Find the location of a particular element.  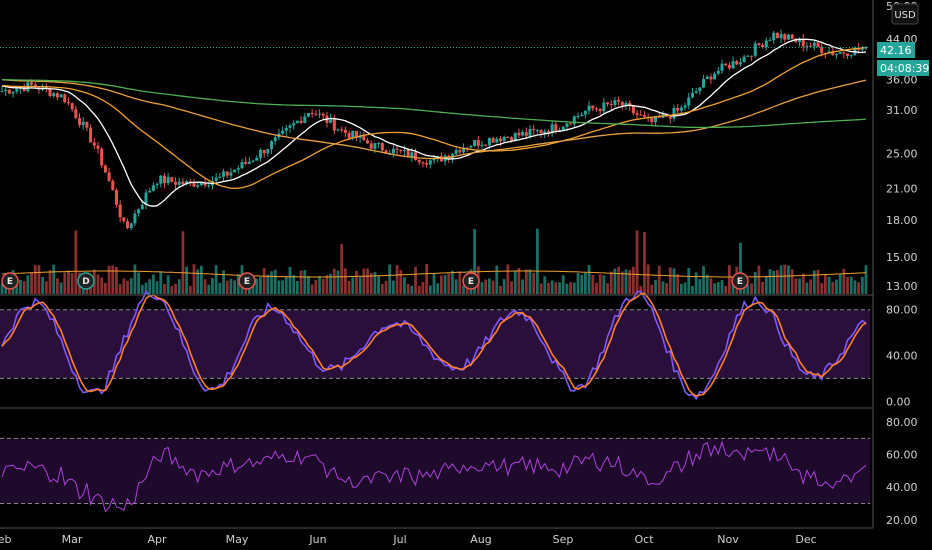

price-y-tick: 13.00 is located at coordinates (902, 286).